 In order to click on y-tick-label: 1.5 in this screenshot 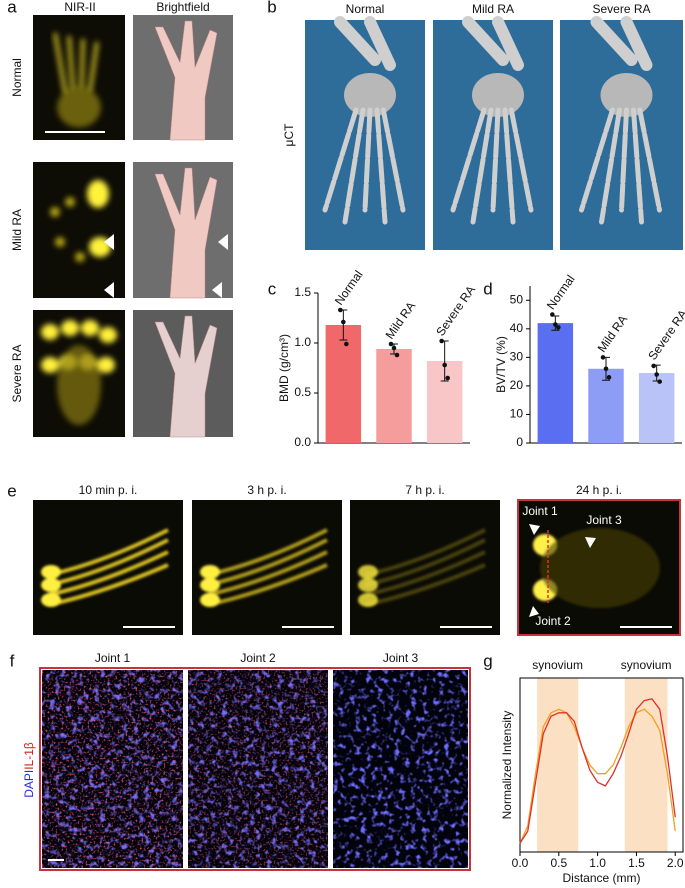, I will do `click(302, 292)`.